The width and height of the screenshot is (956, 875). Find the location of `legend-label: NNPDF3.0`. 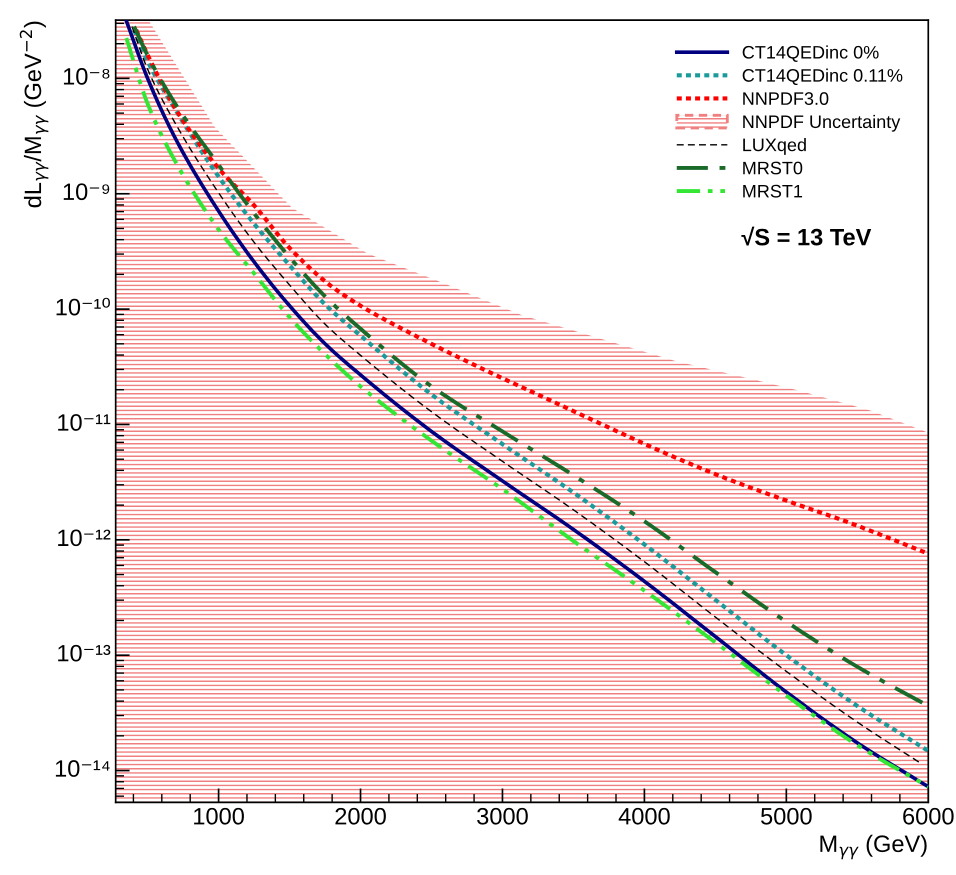

legend-label: NNPDF3.0 is located at coordinates (785, 98).